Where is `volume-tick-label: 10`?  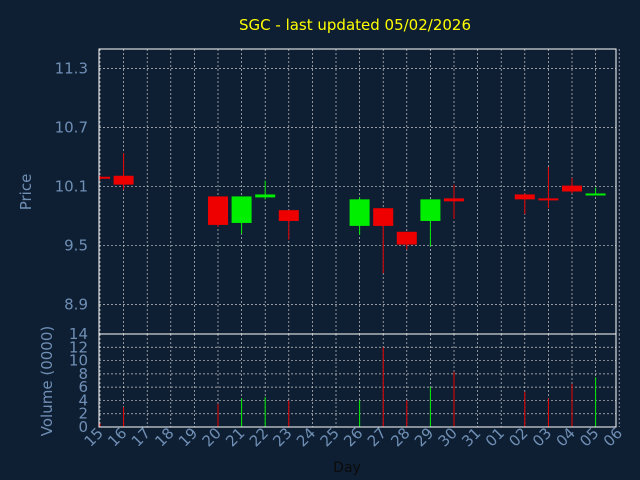 volume-tick-label: 10 is located at coordinates (78, 361).